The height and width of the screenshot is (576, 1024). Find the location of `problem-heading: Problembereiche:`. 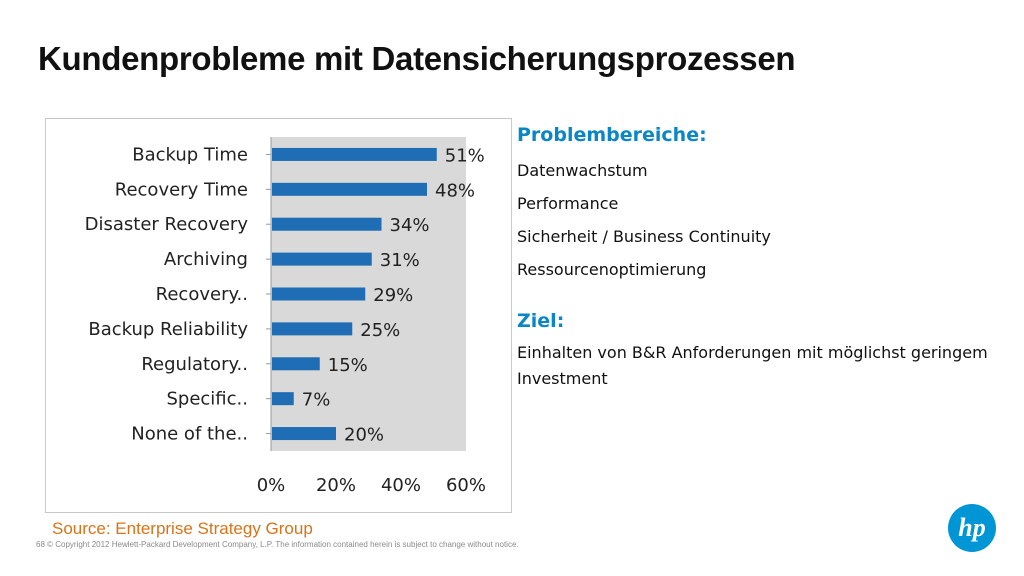

problem-heading: Problembereiche: is located at coordinates (612, 135).